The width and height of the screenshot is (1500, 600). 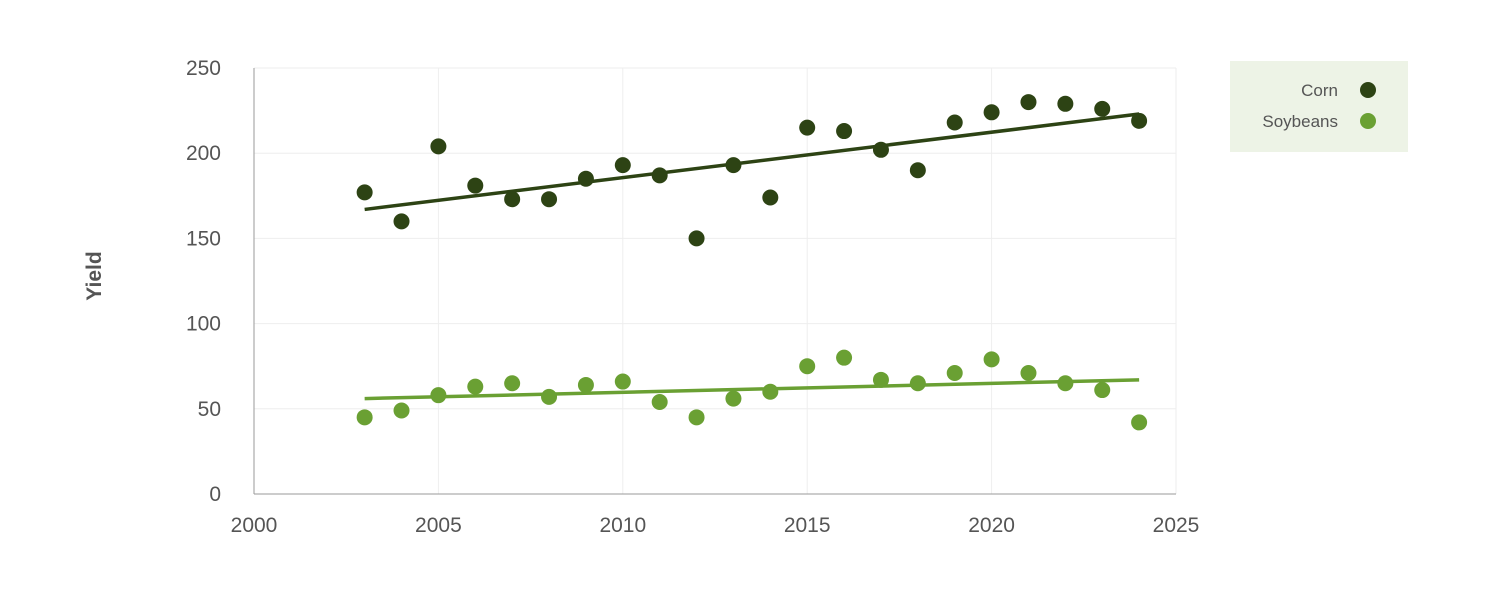 I want to click on x-tick-label: 2000, so click(x=254, y=525).